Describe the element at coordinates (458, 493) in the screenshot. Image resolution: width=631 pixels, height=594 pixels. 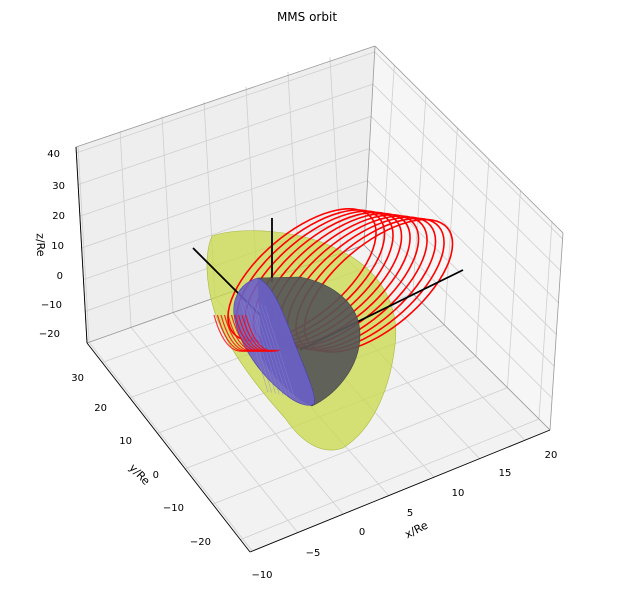
I see `x-tick-label: 10` at that location.